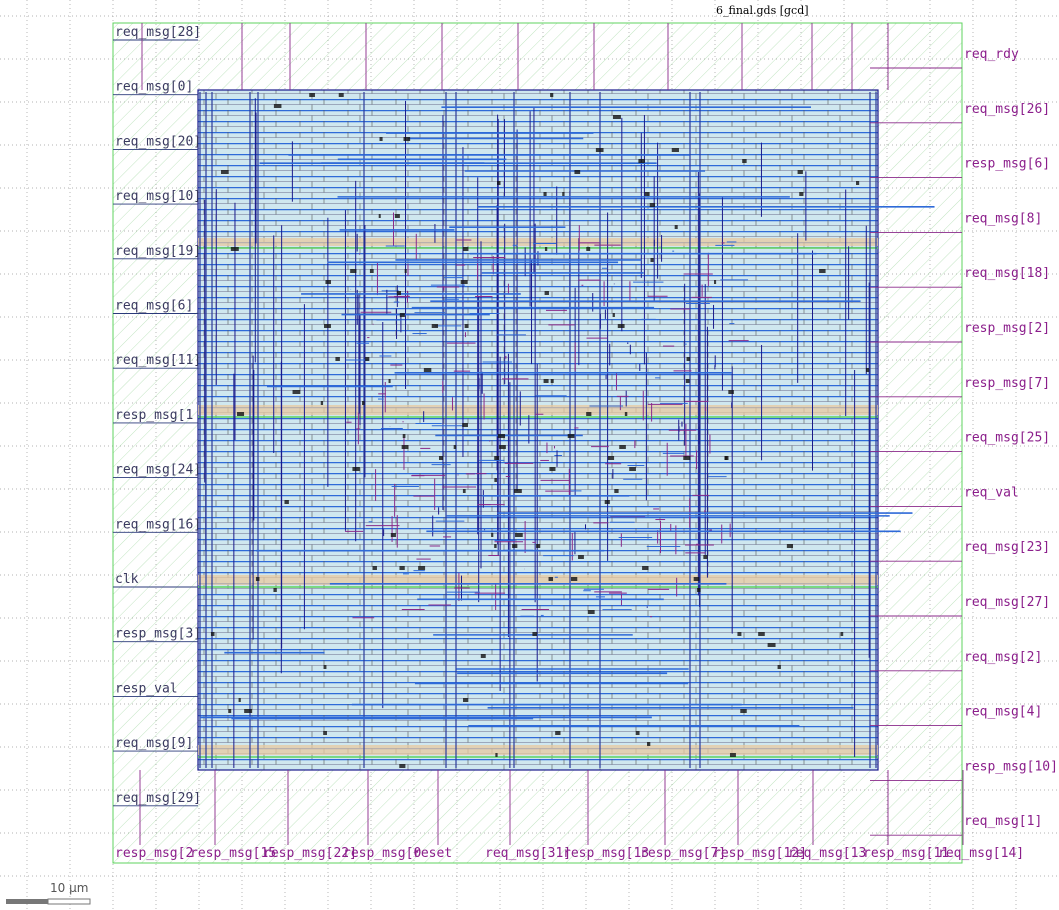 This screenshot has width=1059, height=910. What do you see at coordinates (606, 853) in the screenshot?
I see `pin-label-bottom: resp_msg[13` at bounding box center [606, 853].